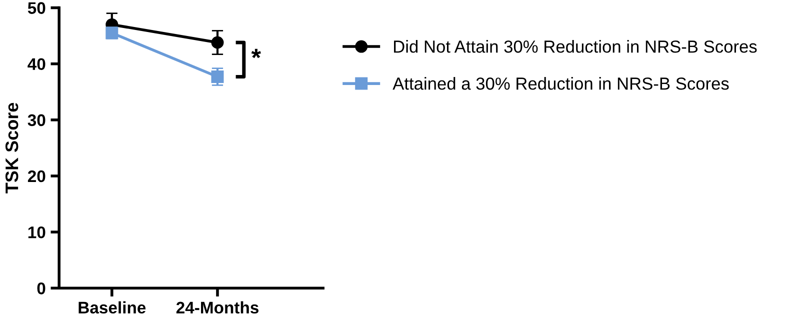  I want to click on y-tick-label: 0, so click(41, 288).